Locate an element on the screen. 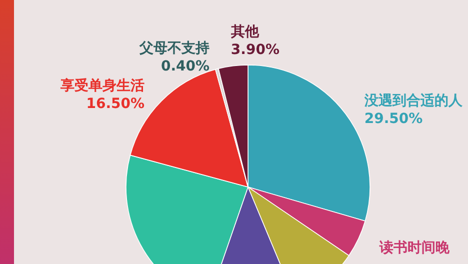  data-label: 0.40% is located at coordinates (185, 66).